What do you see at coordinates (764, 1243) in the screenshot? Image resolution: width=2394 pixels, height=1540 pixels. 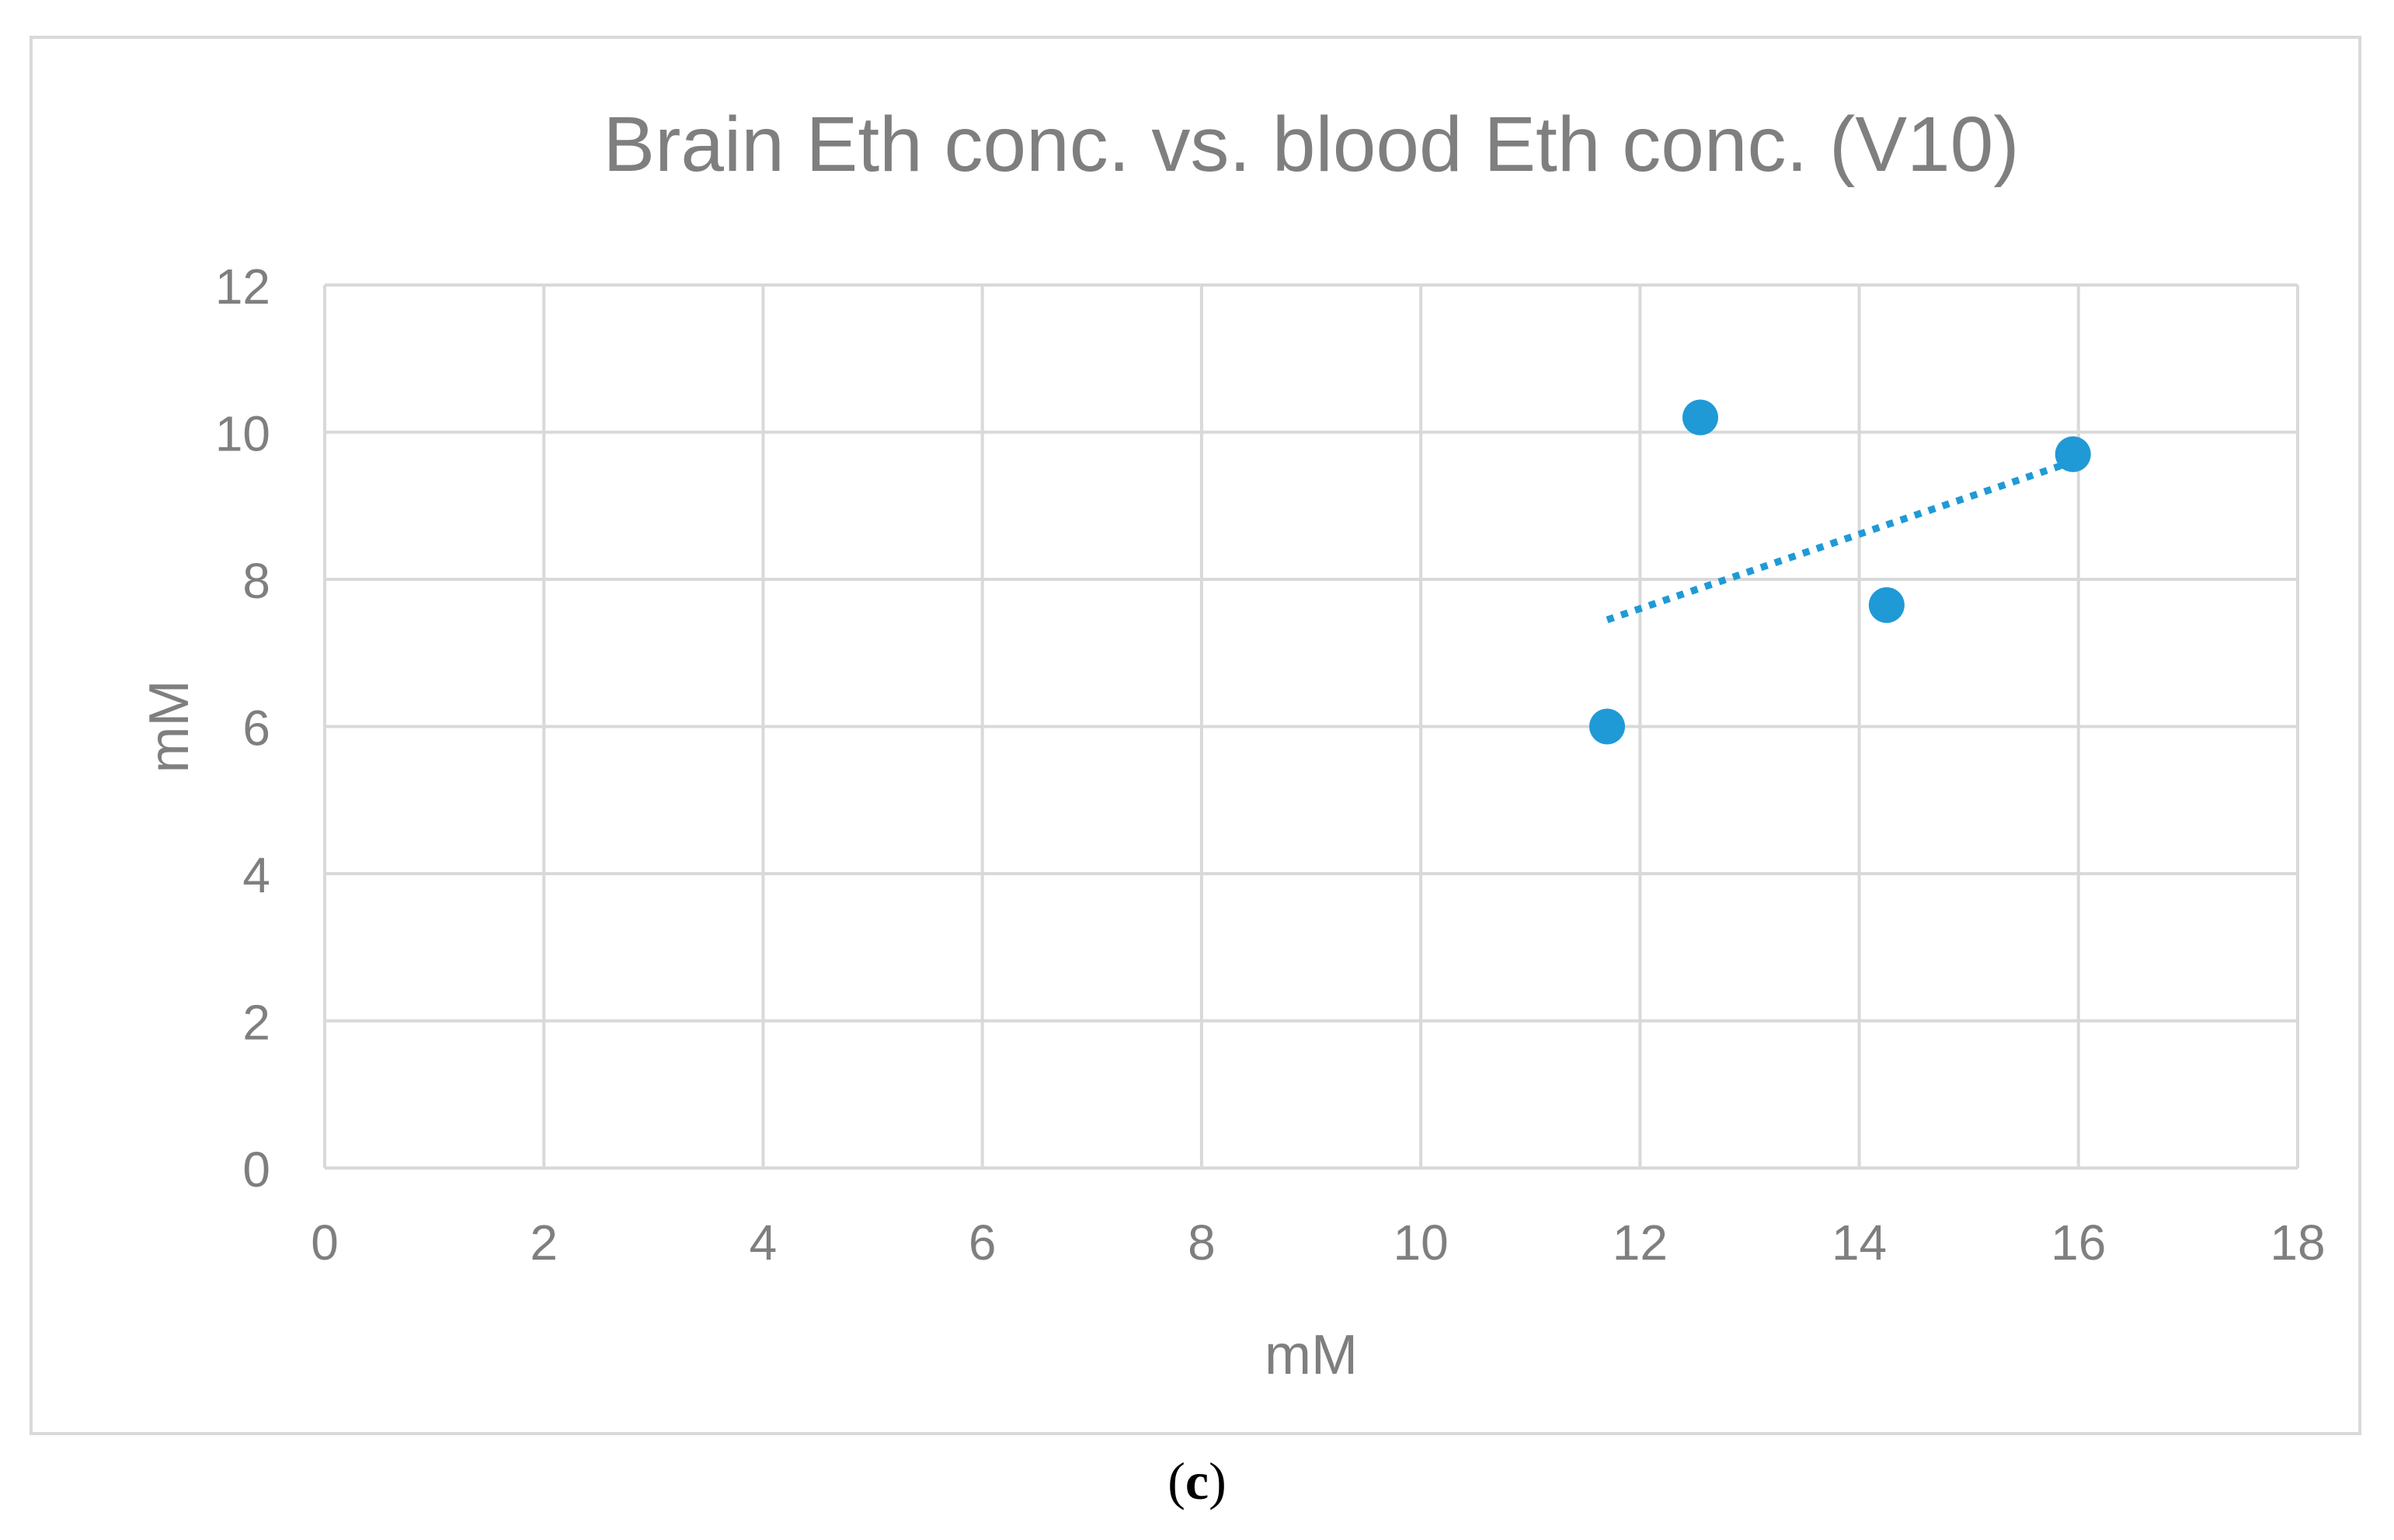 I see `x-tick-label-4: 4` at bounding box center [764, 1243].